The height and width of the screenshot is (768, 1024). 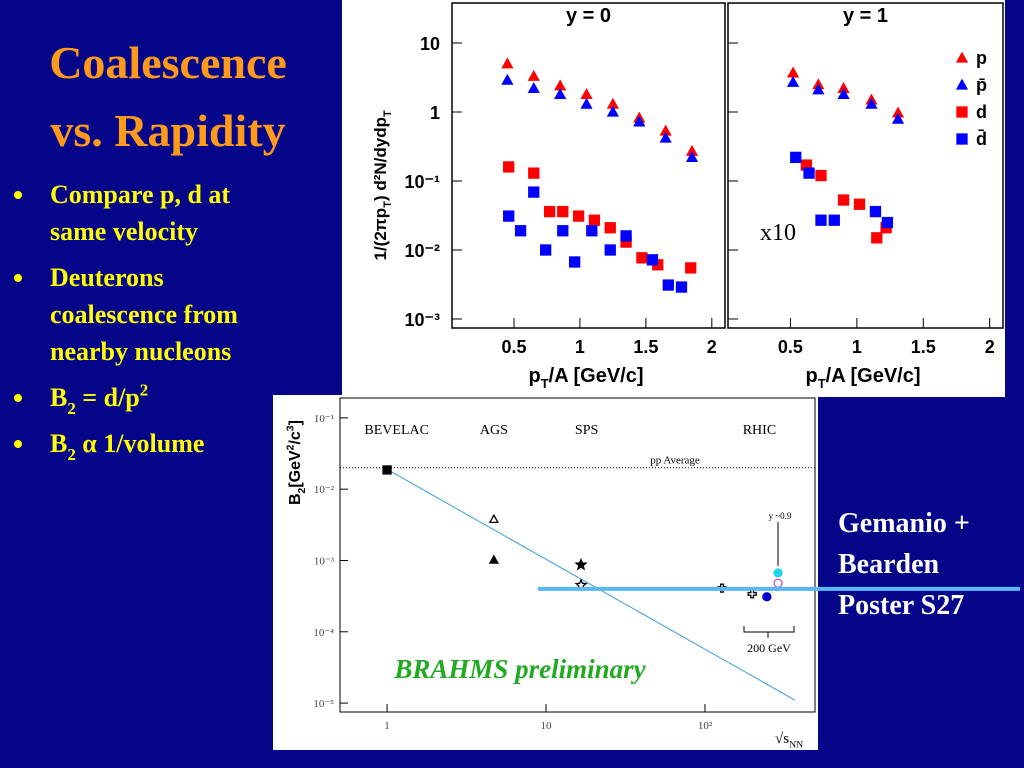 I want to click on note: Bearden, so click(x=889, y=564).